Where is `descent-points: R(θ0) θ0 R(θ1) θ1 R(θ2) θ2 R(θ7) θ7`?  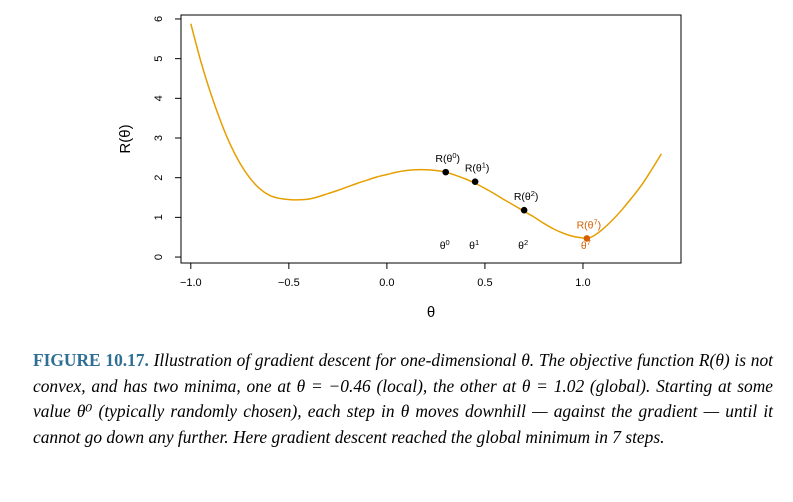
descent-points: R(θ0) θ0 R(θ1) θ1 R(θ2) θ2 R(θ7) θ7 is located at coordinates (518, 201).